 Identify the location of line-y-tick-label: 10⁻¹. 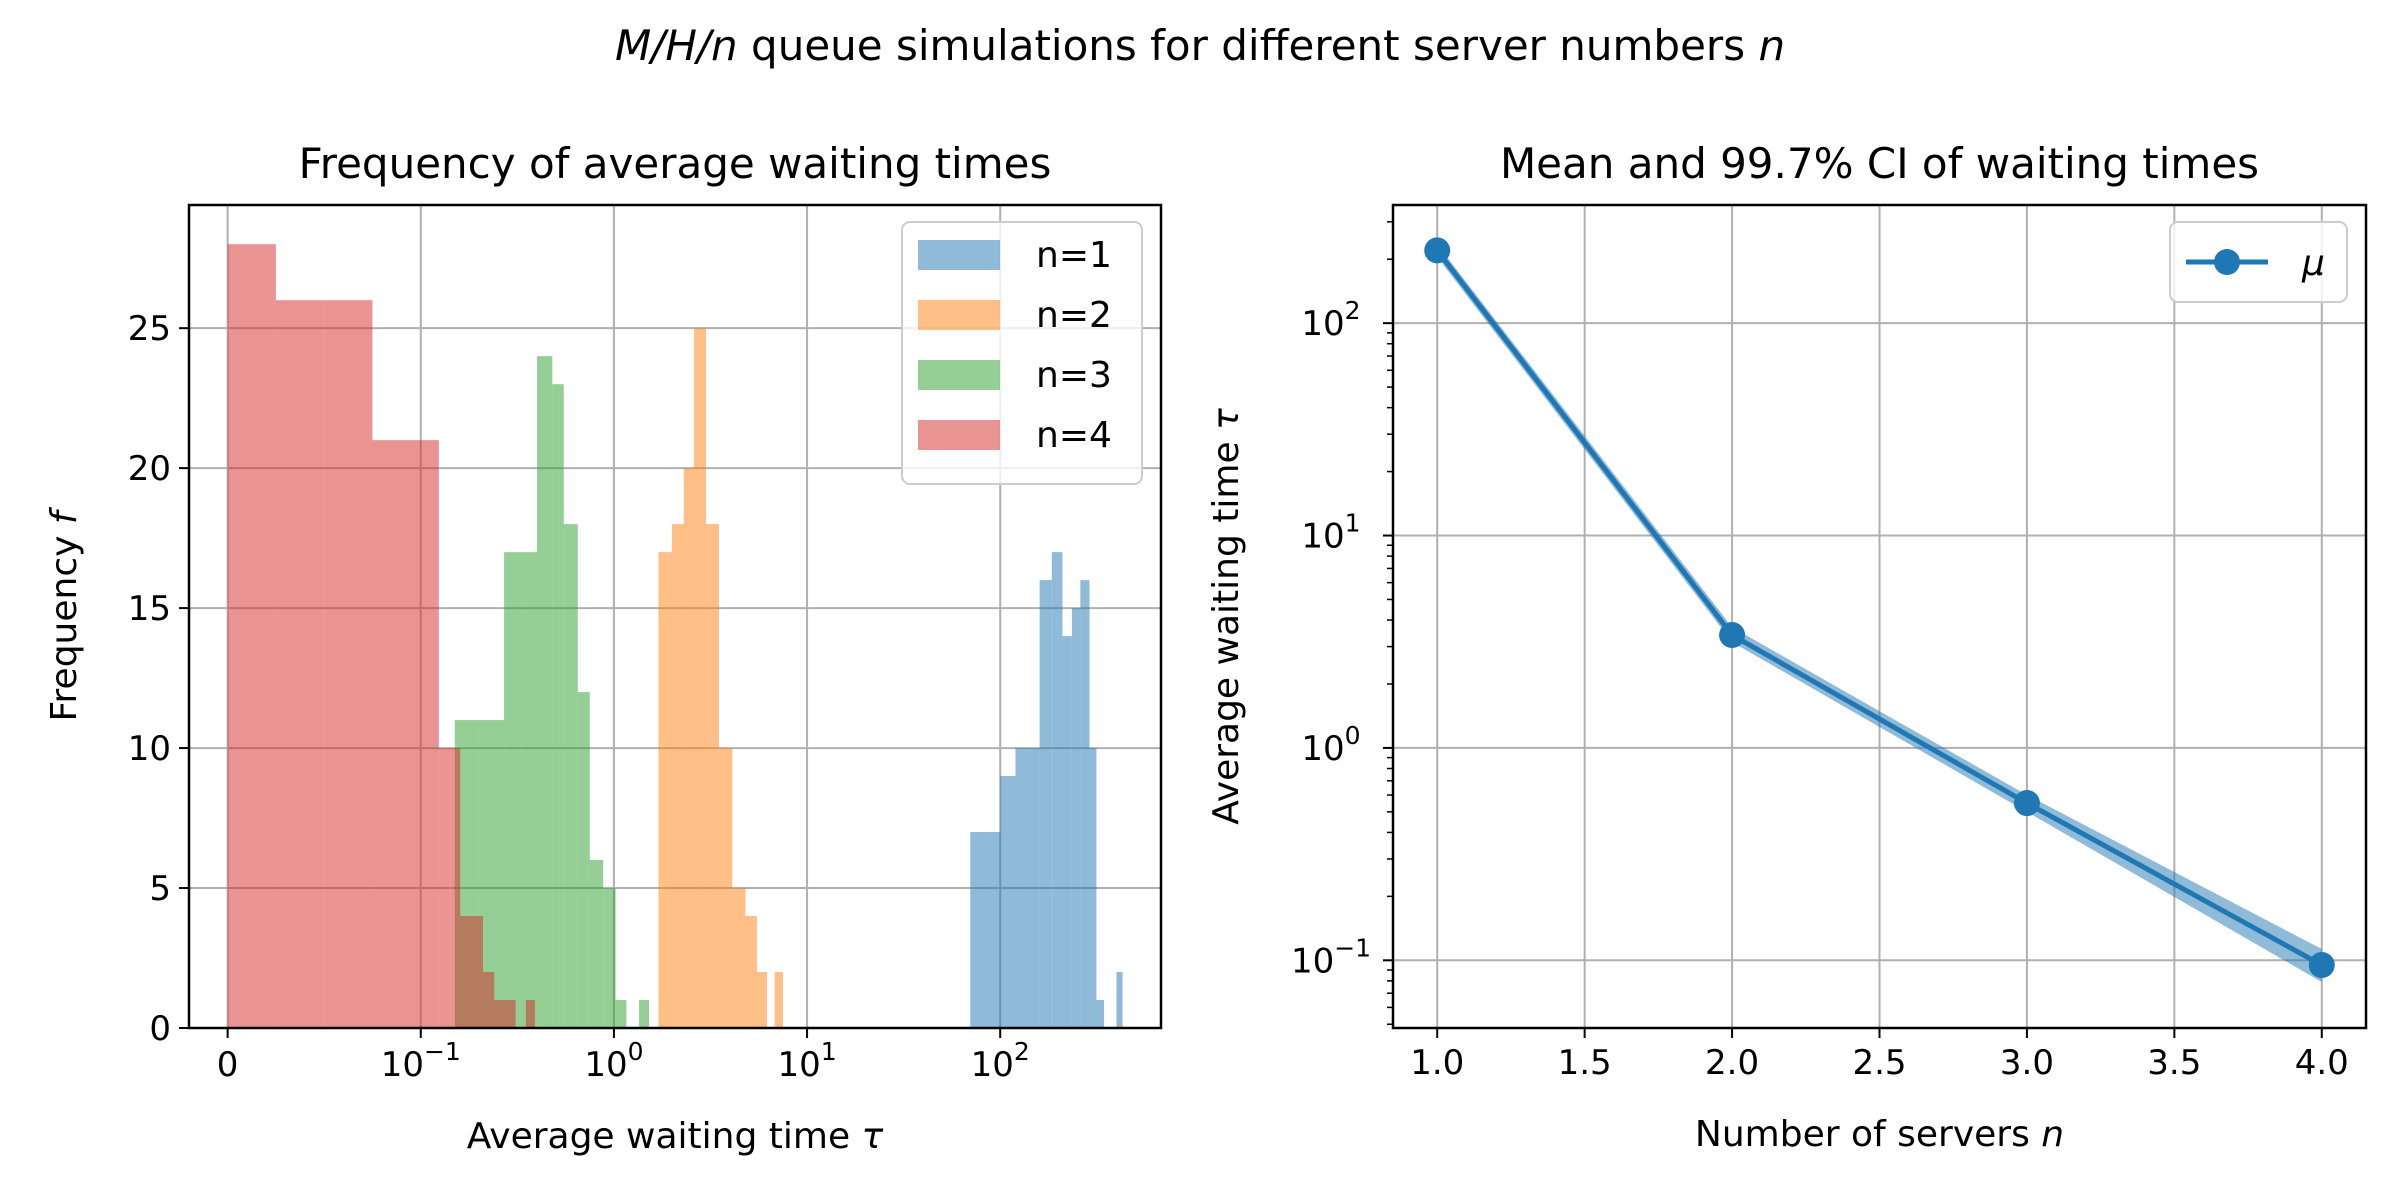
(1331, 957).